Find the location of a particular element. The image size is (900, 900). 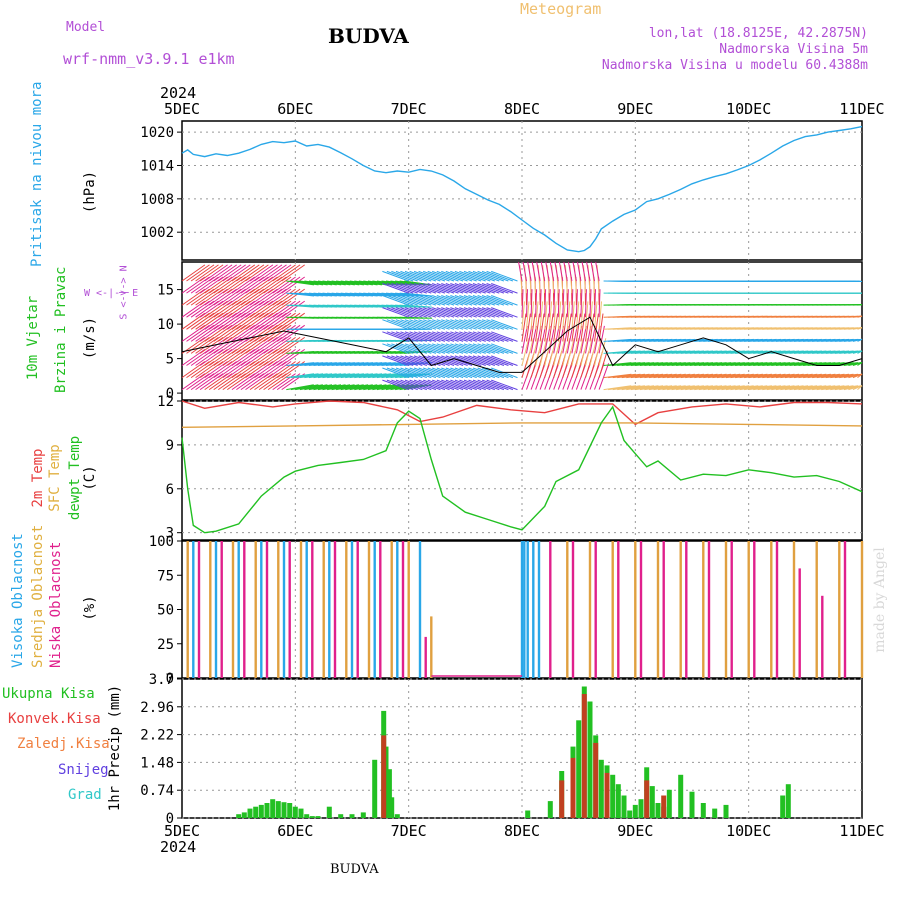

station-title: BUDVA is located at coordinates (368, 36).